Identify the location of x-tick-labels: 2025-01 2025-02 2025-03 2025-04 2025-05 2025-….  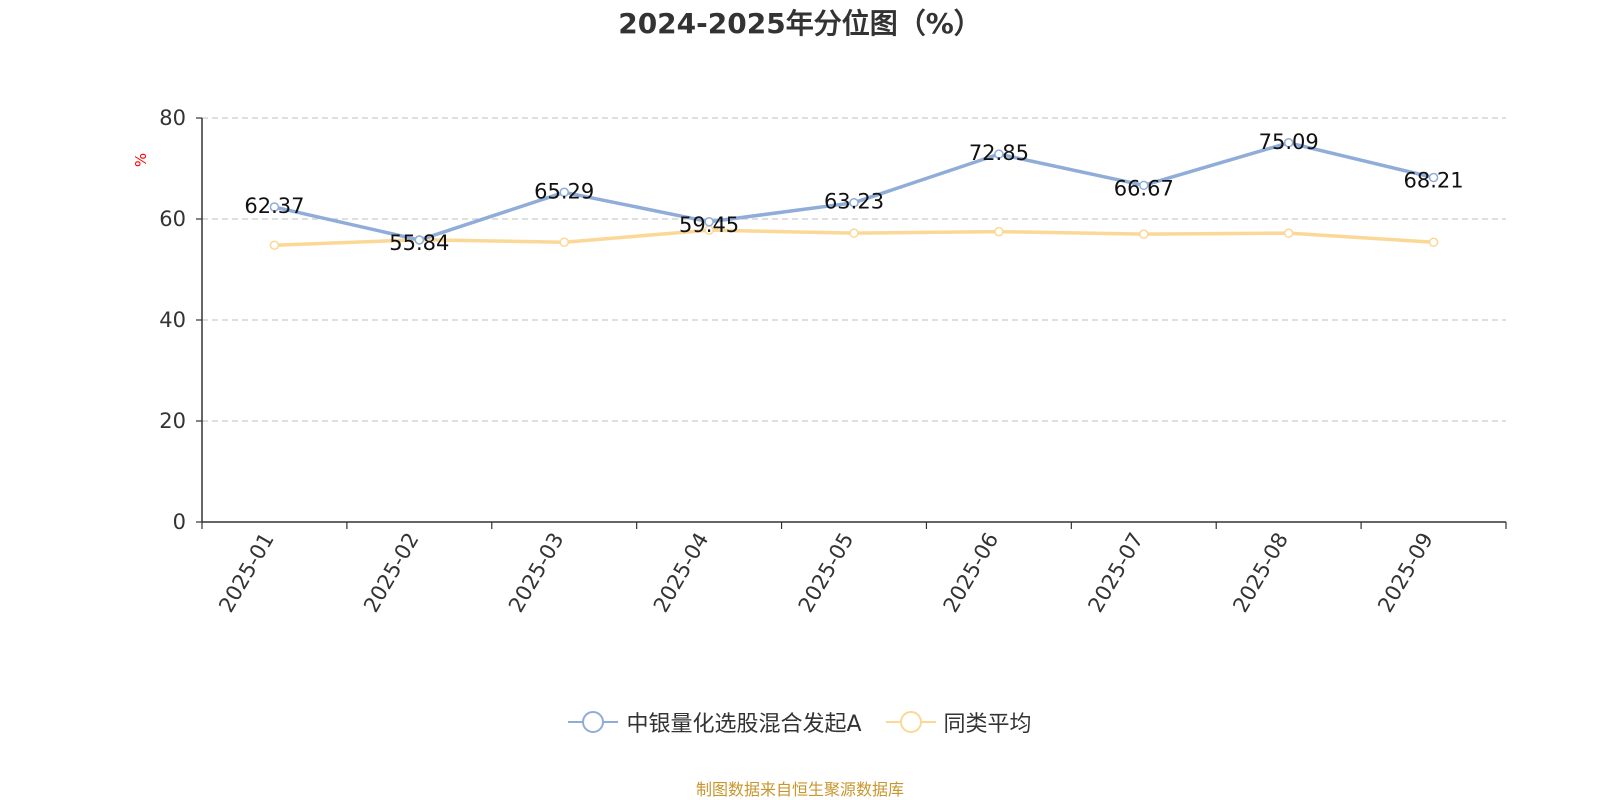
(854, 569).